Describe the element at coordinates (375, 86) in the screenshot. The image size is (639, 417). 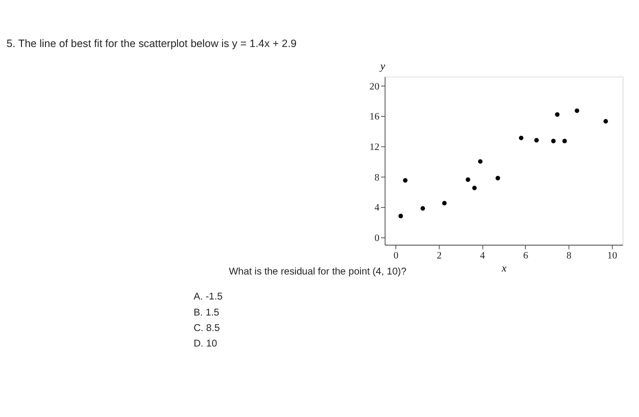
I see `y-tick-label: 20` at that location.